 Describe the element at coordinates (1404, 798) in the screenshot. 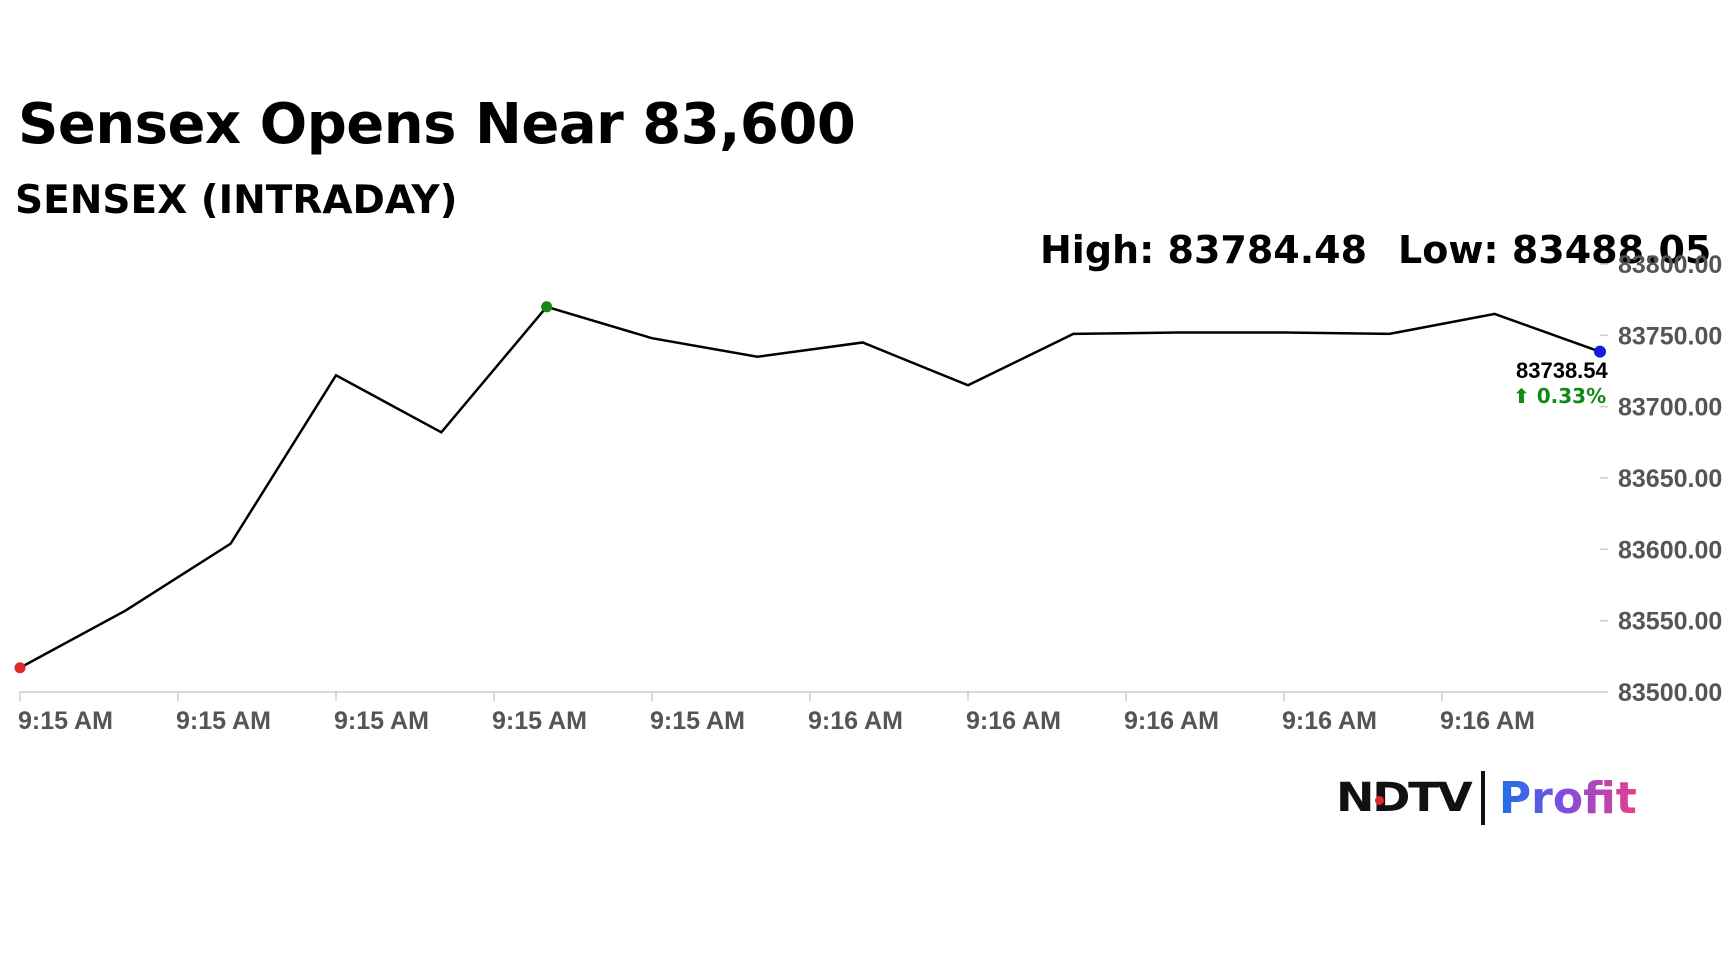

I see `logo-ndtv-text: NDTV` at that location.